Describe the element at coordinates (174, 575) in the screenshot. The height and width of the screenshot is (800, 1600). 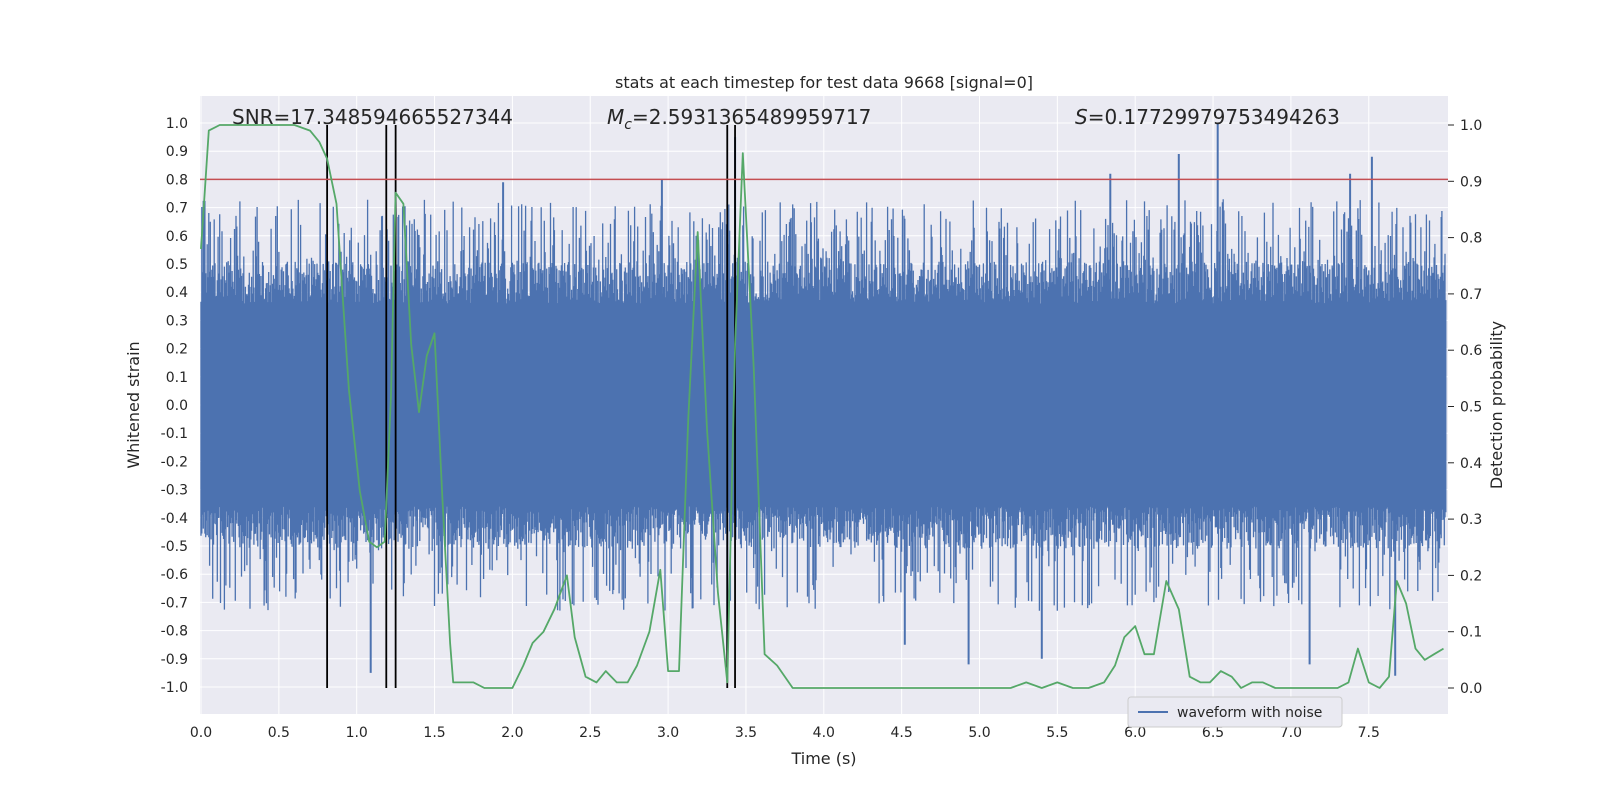
I see `y-left-tick-label: -0.6` at that location.